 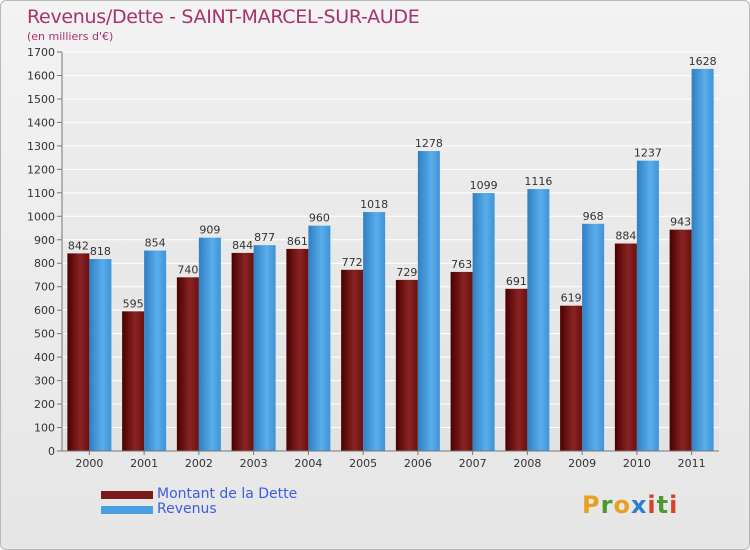 I want to click on x-tick-label: 2004, so click(x=308, y=463).